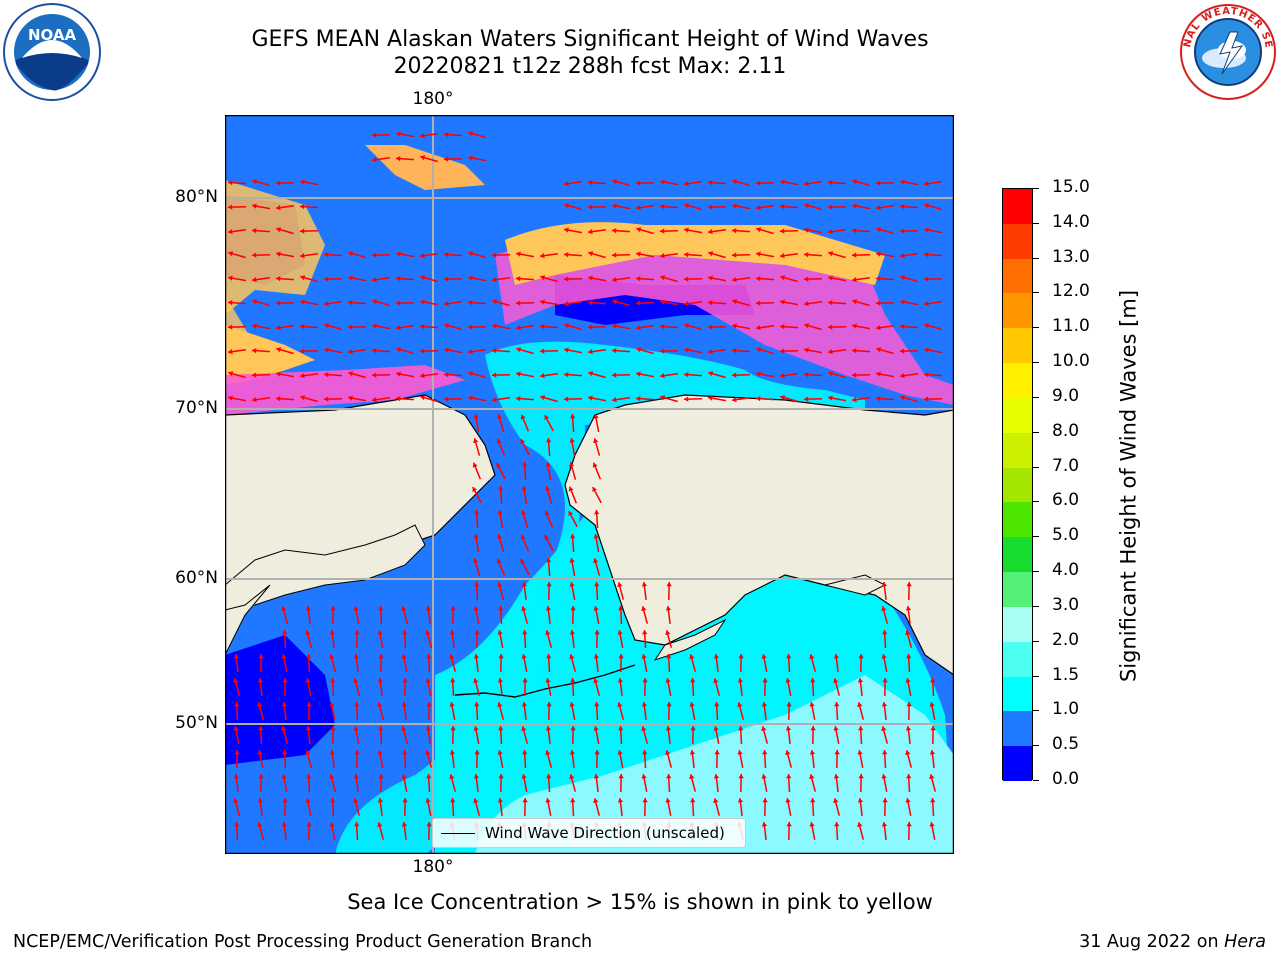 This screenshot has height=960, width=1280. Describe the element at coordinates (1071, 256) in the screenshot. I see `colorbar-tick-label: 13.0` at that location.